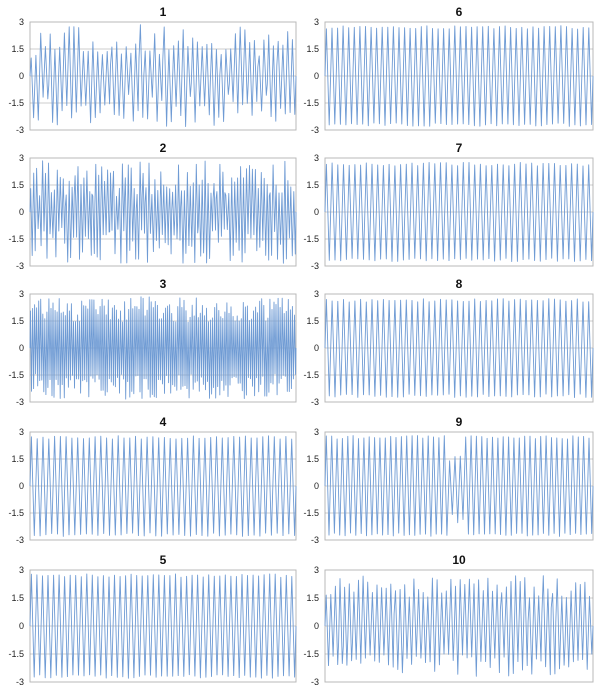 Image resolution: width=595 pixels, height=693 pixels. What do you see at coordinates (163, 422) in the screenshot?
I see `panel-title: 4` at bounding box center [163, 422].